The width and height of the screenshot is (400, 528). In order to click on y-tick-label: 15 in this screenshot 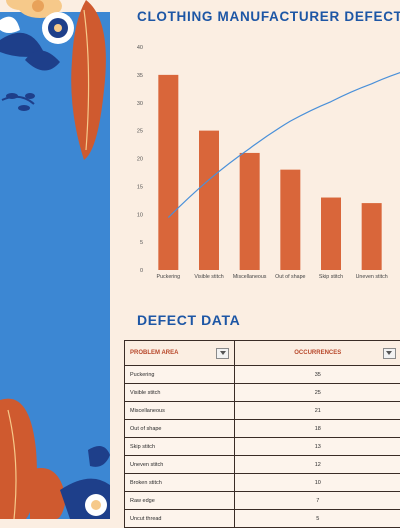, I will do `click(140, 187)`.